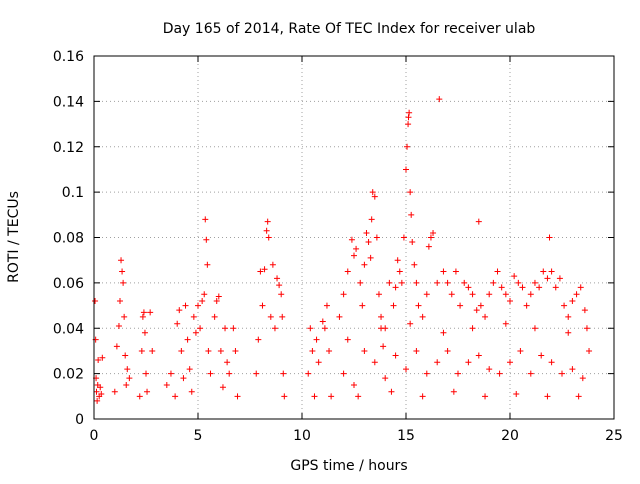 This screenshot has height=484, width=640. What do you see at coordinates (68, 329) in the screenshot?
I see `y-tick-label: 0.04` at bounding box center [68, 329].